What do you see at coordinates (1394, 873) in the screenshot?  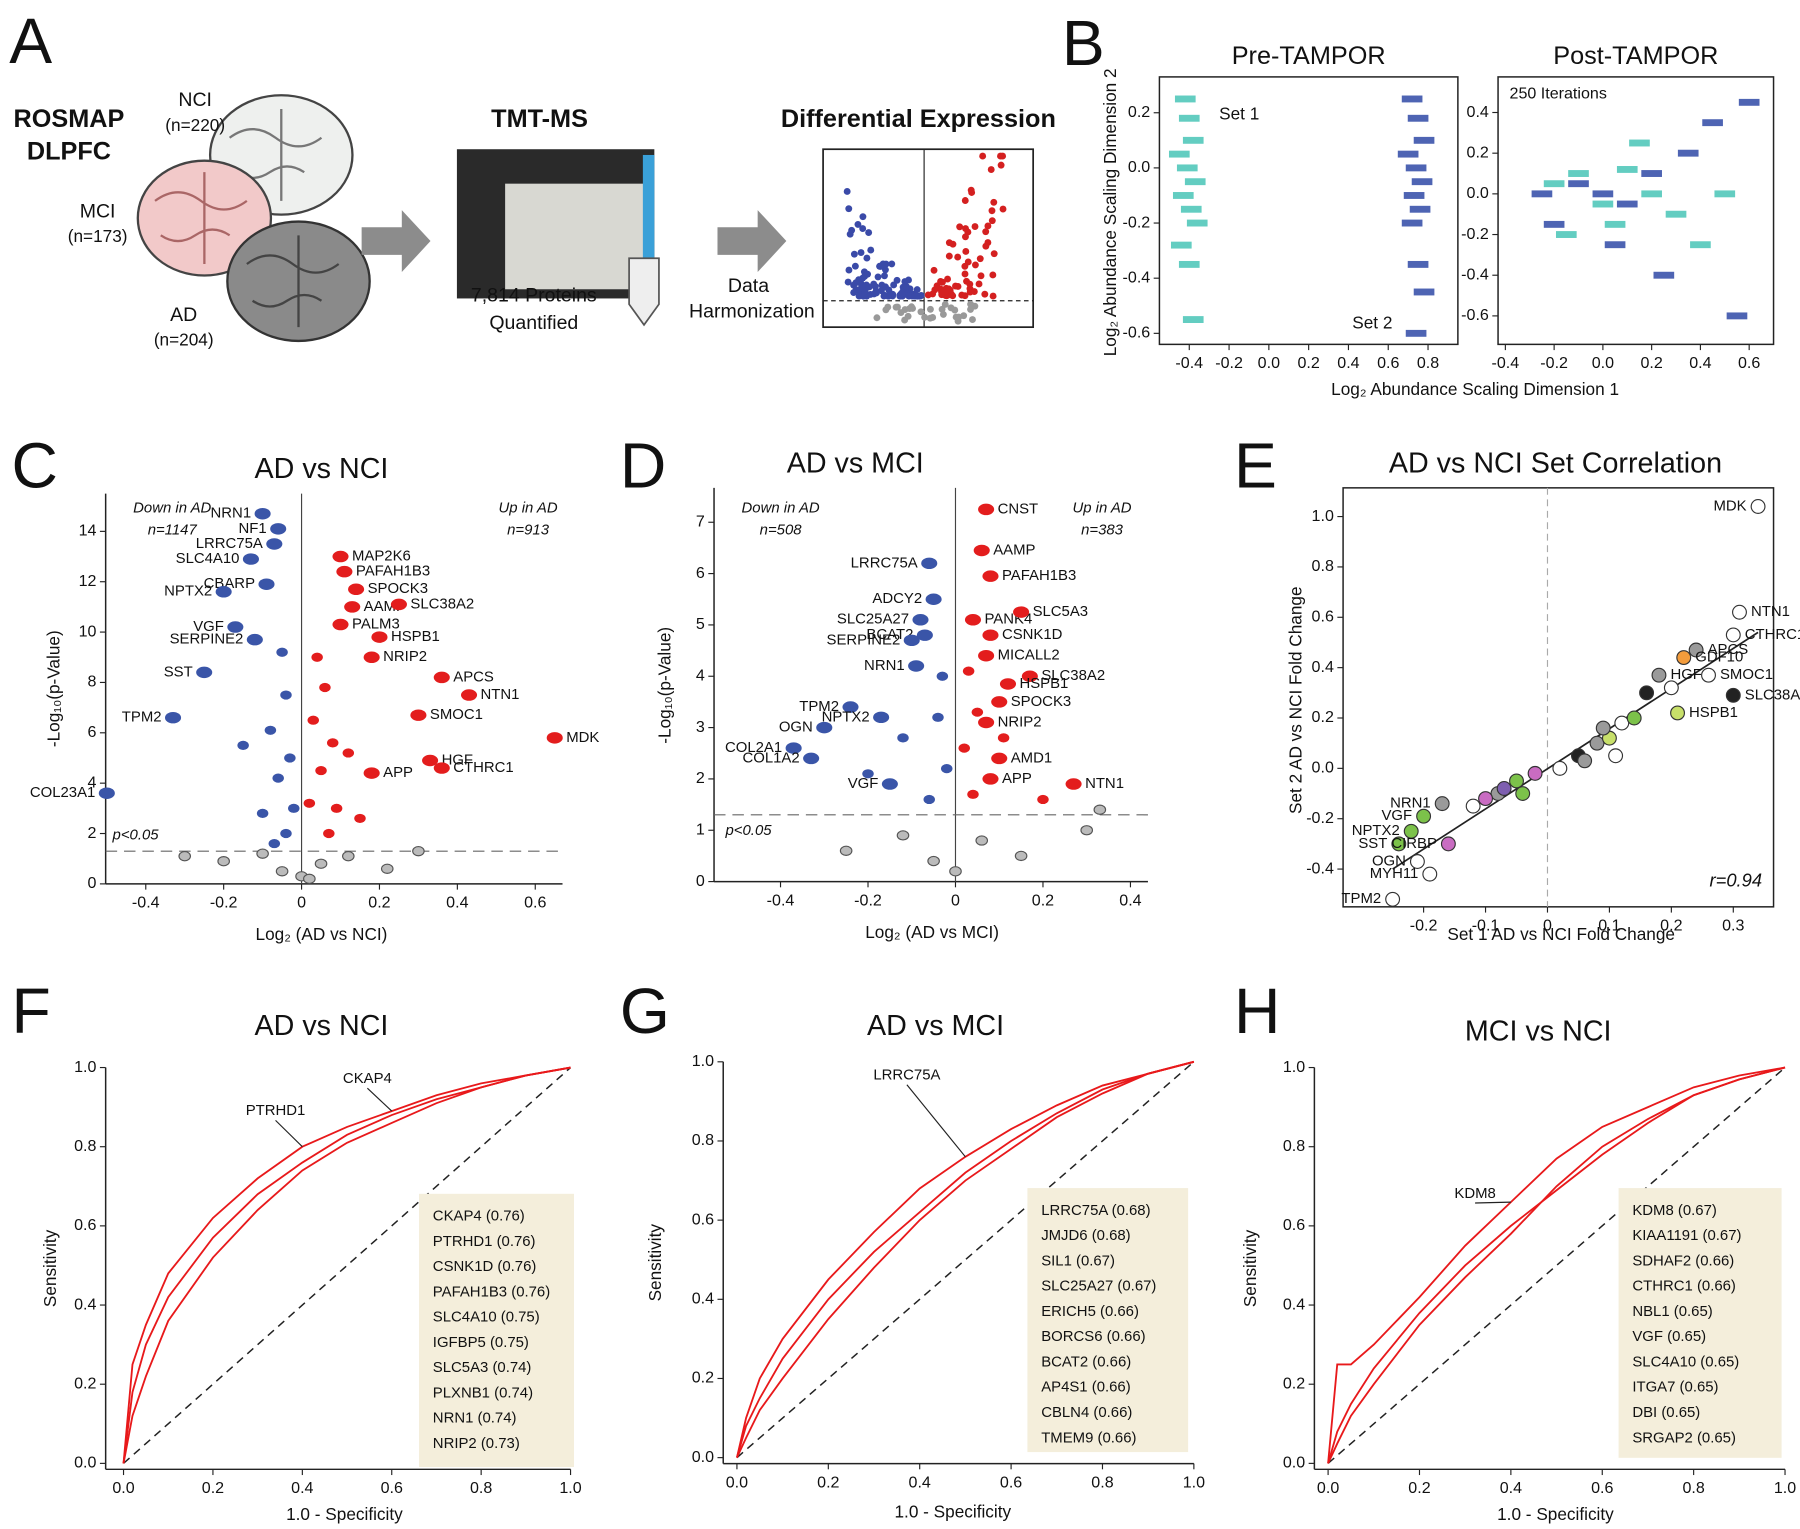 I see `point-label: MYH11` at bounding box center [1394, 873].